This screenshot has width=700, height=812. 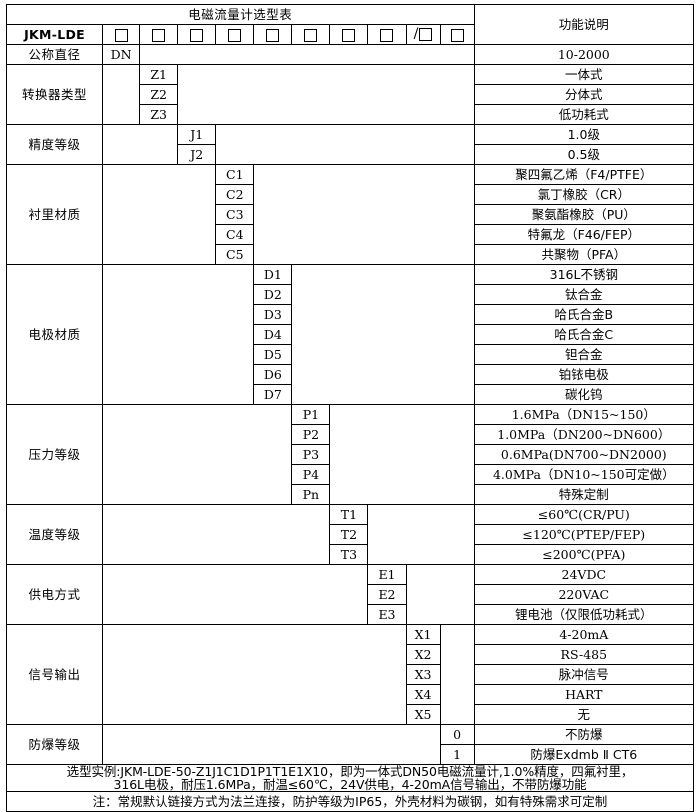 I want to click on desc-electrode-material-2: 钛合金, so click(x=584, y=294).